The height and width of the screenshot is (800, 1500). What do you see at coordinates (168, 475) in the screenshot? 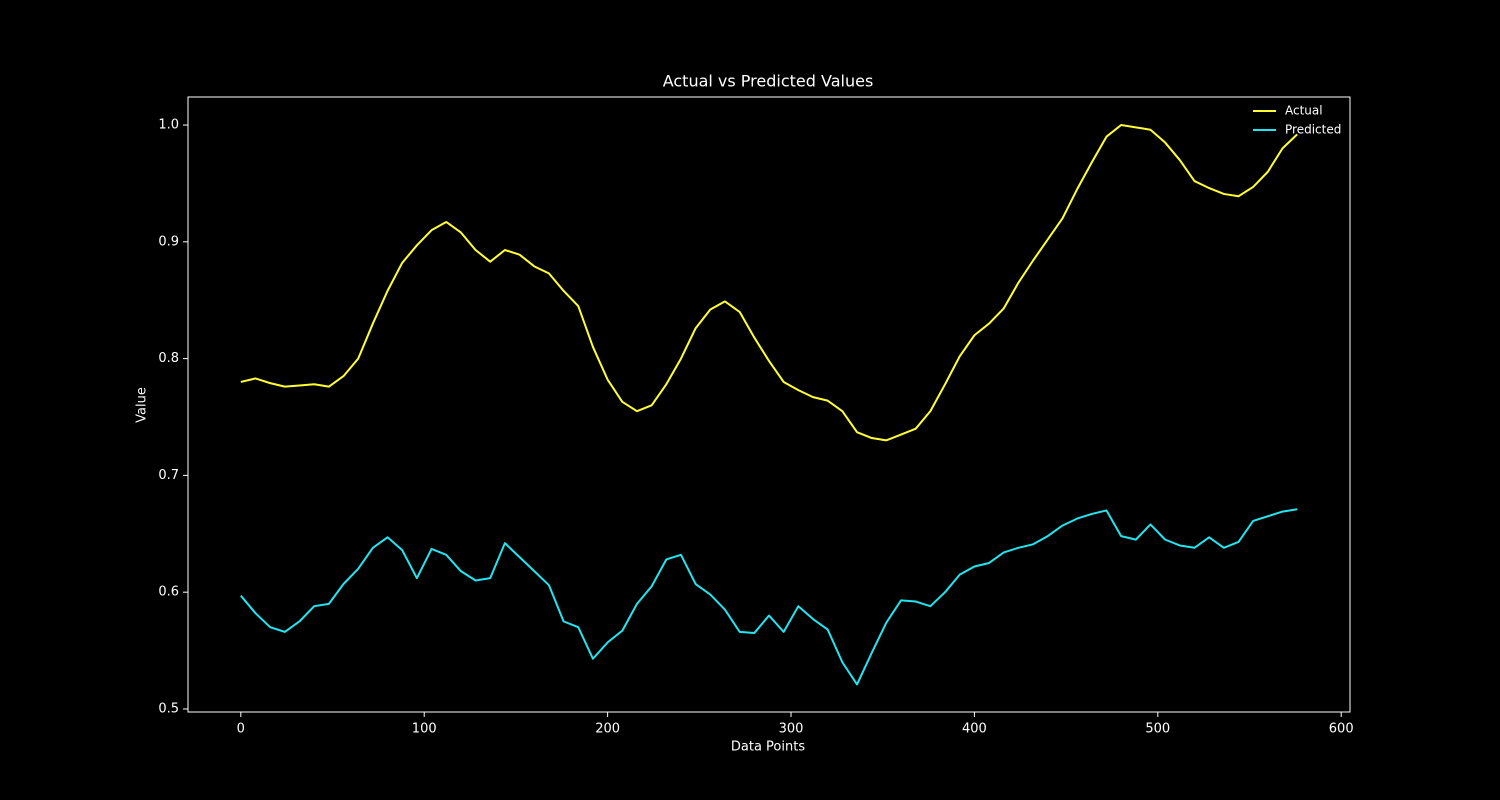
I see `y-tick-label: 0.7` at bounding box center [168, 475].